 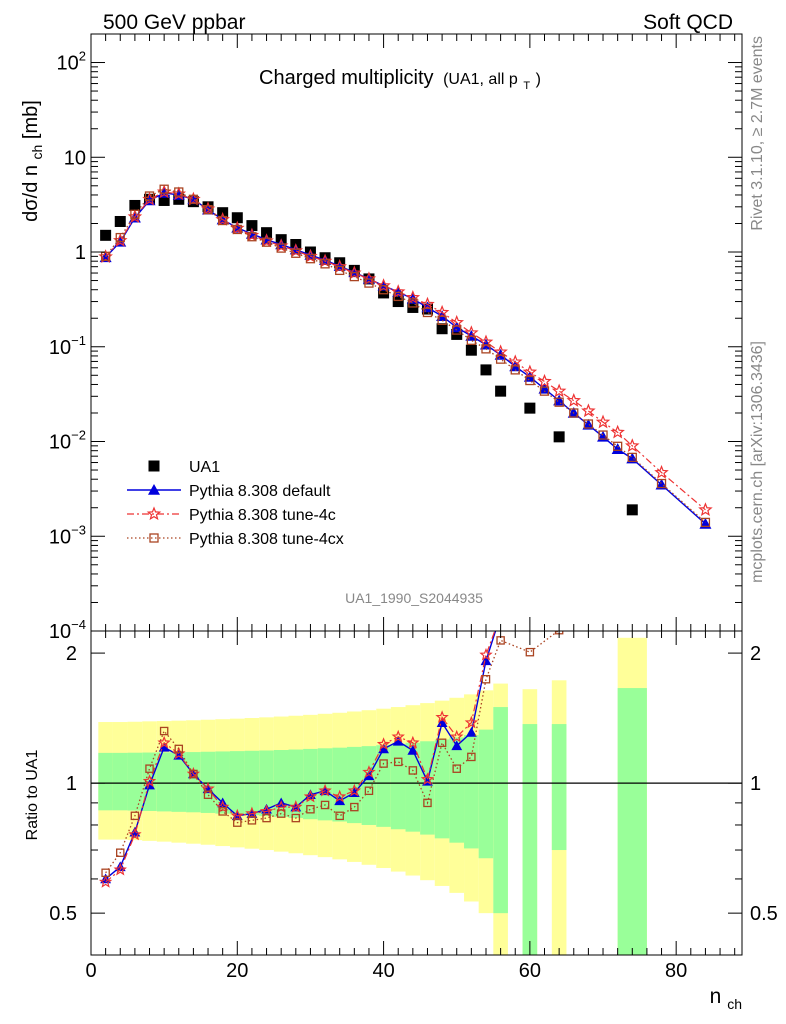 I want to click on main-y-tick-label-exp: −4, so click(x=78, y=624).